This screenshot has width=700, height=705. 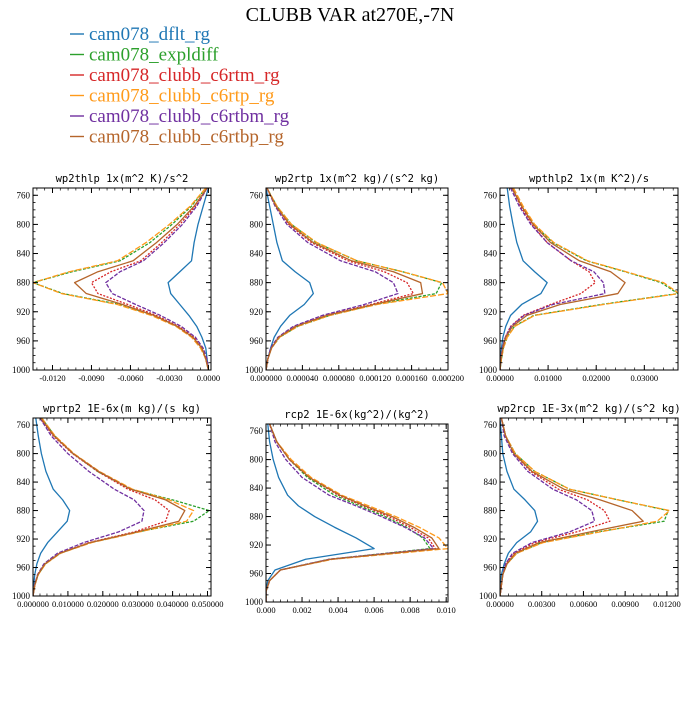 I want to click on x-tick-label: 0.00300, so click(x=542, y=604).